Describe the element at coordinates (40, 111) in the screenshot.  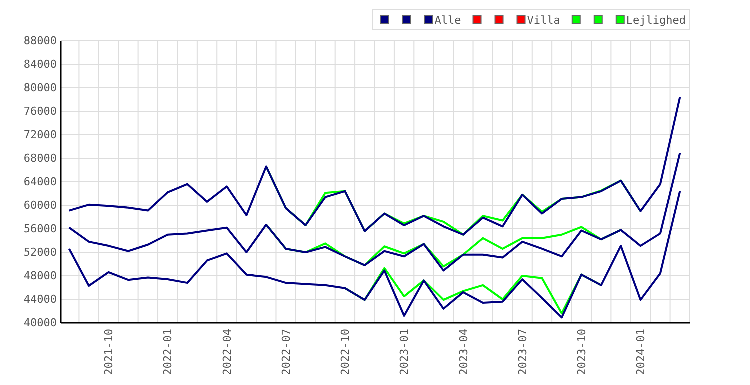
I see `y-tick-label: 76000` at that location.